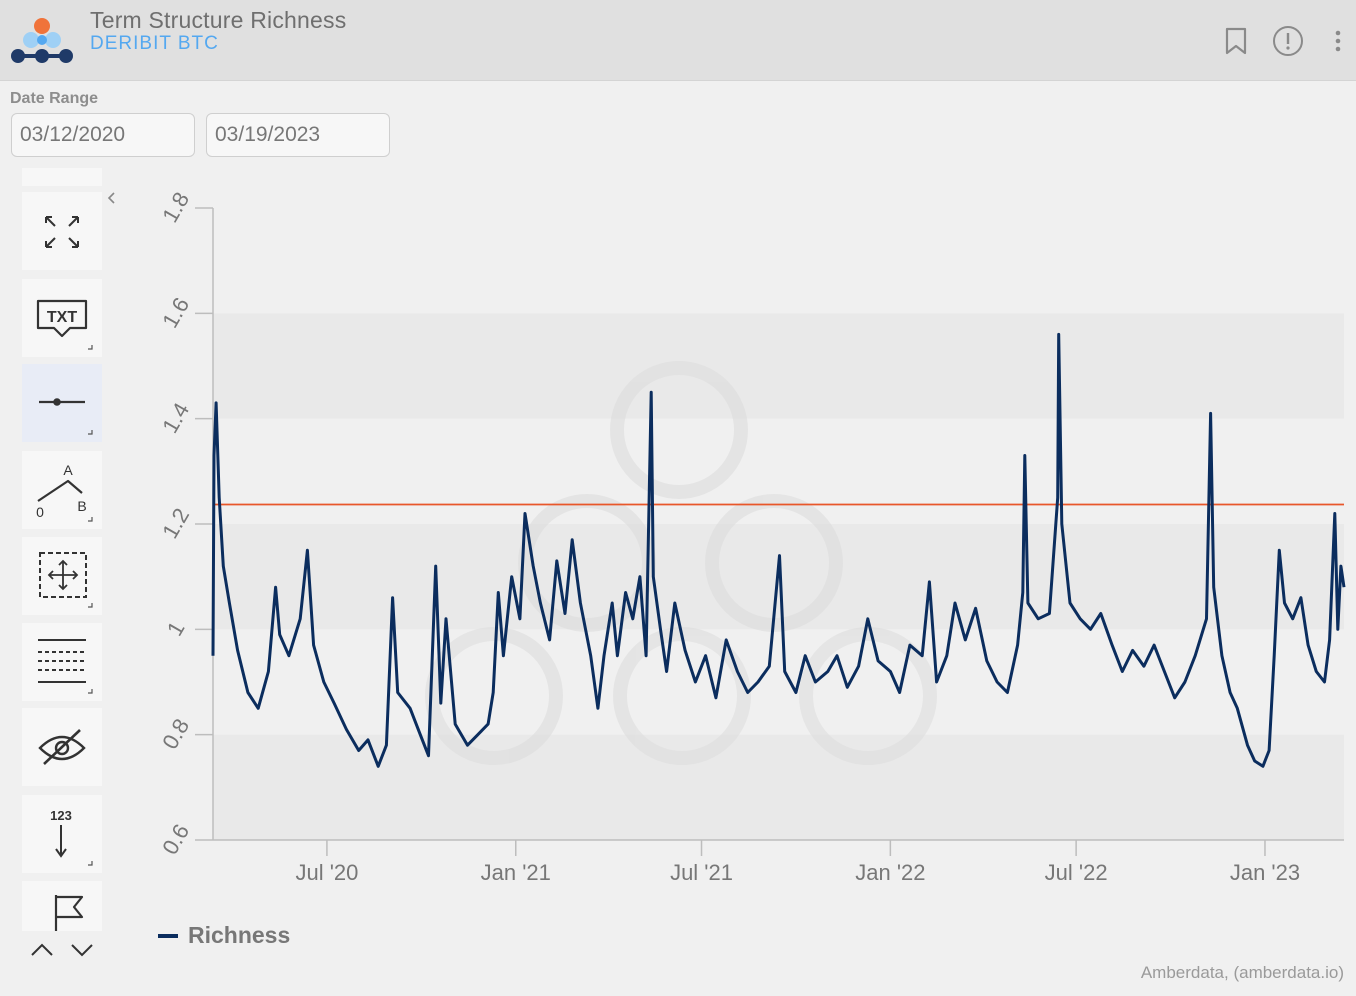  I want to click on start-date-input, so click(103, 135).